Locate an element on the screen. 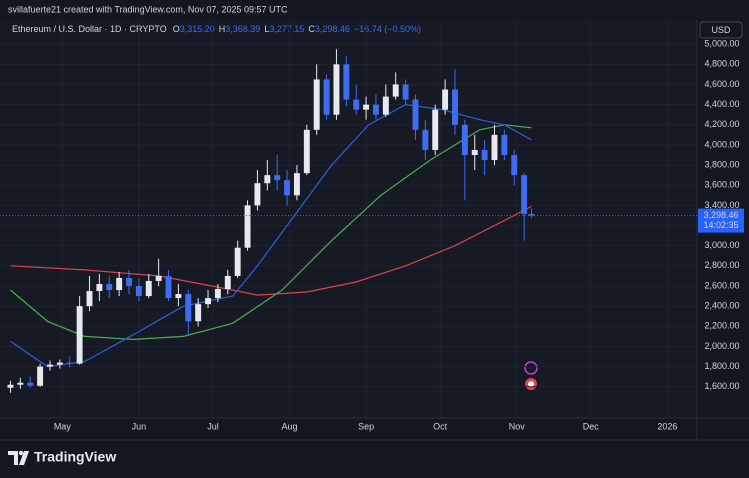 This screenshot has height=478, width=749. logo: TradingView is located at coordinates (62, 457).